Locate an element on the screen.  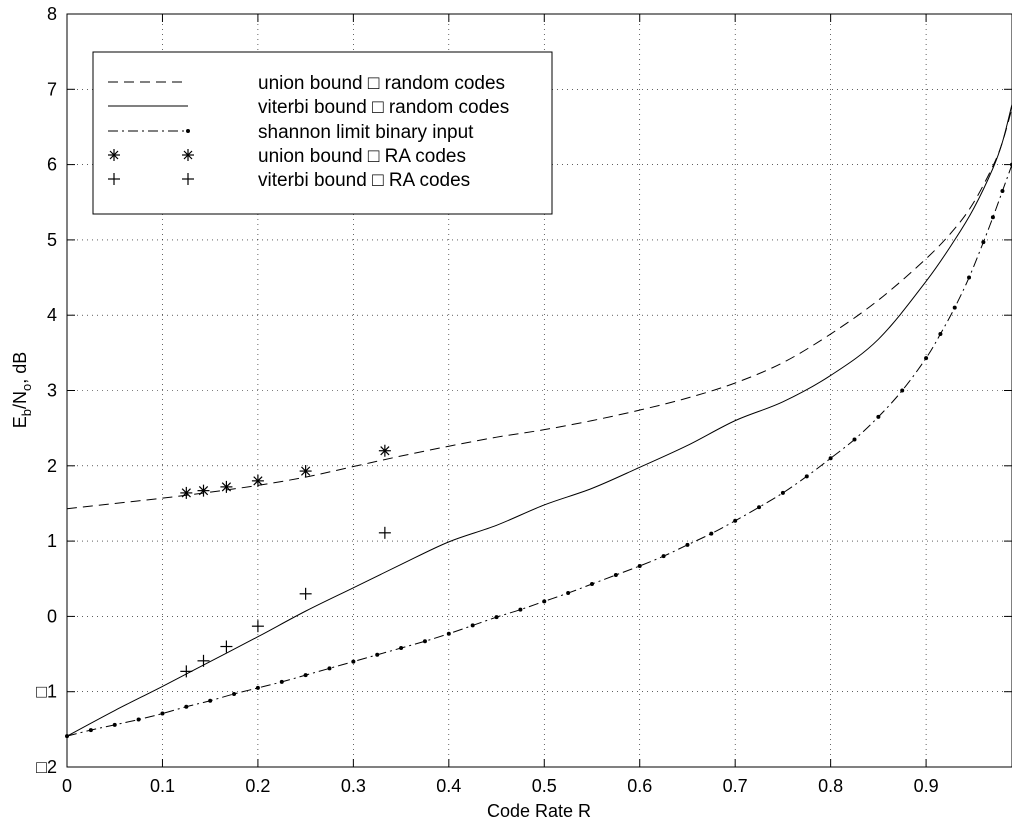
x-tick-label: 0.8 is located at coordinates (830, 786).